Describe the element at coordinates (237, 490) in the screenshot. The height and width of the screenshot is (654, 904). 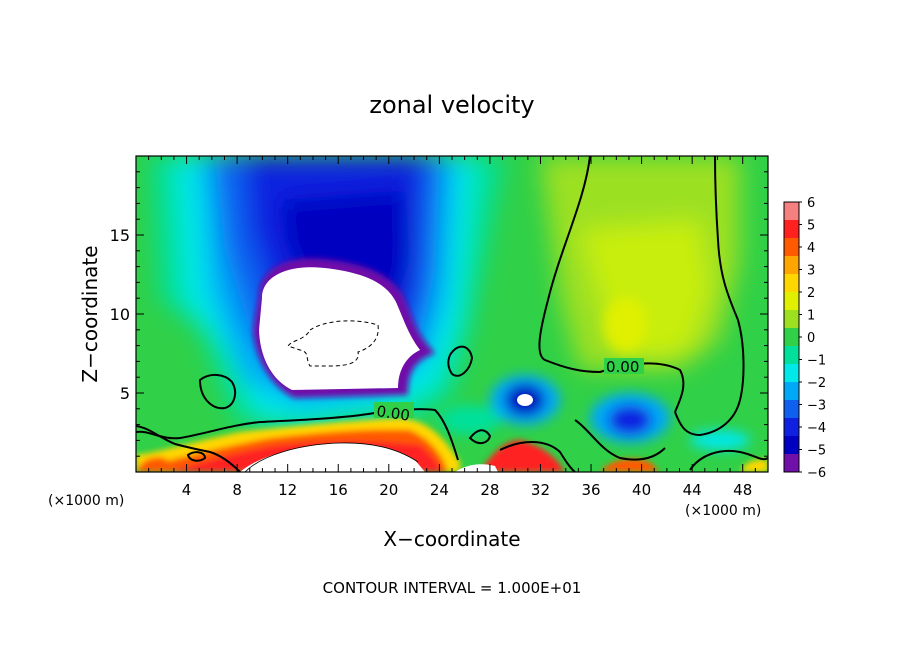
I see `x-tick-label: 8` at that location.